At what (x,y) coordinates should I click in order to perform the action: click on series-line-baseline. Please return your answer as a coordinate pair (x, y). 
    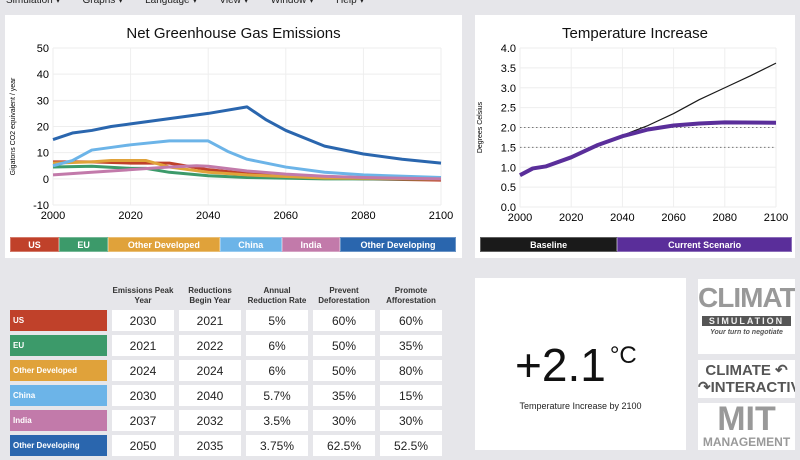
    Looking at the image, I should click on (648, 119).